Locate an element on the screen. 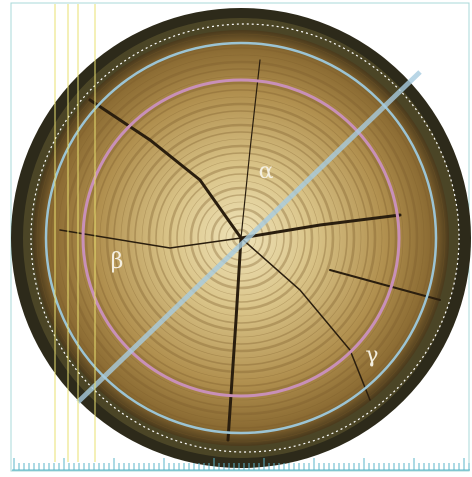 This screenshot has height=477, width=472. label-alpha: α is located at coordinates (266, 171).